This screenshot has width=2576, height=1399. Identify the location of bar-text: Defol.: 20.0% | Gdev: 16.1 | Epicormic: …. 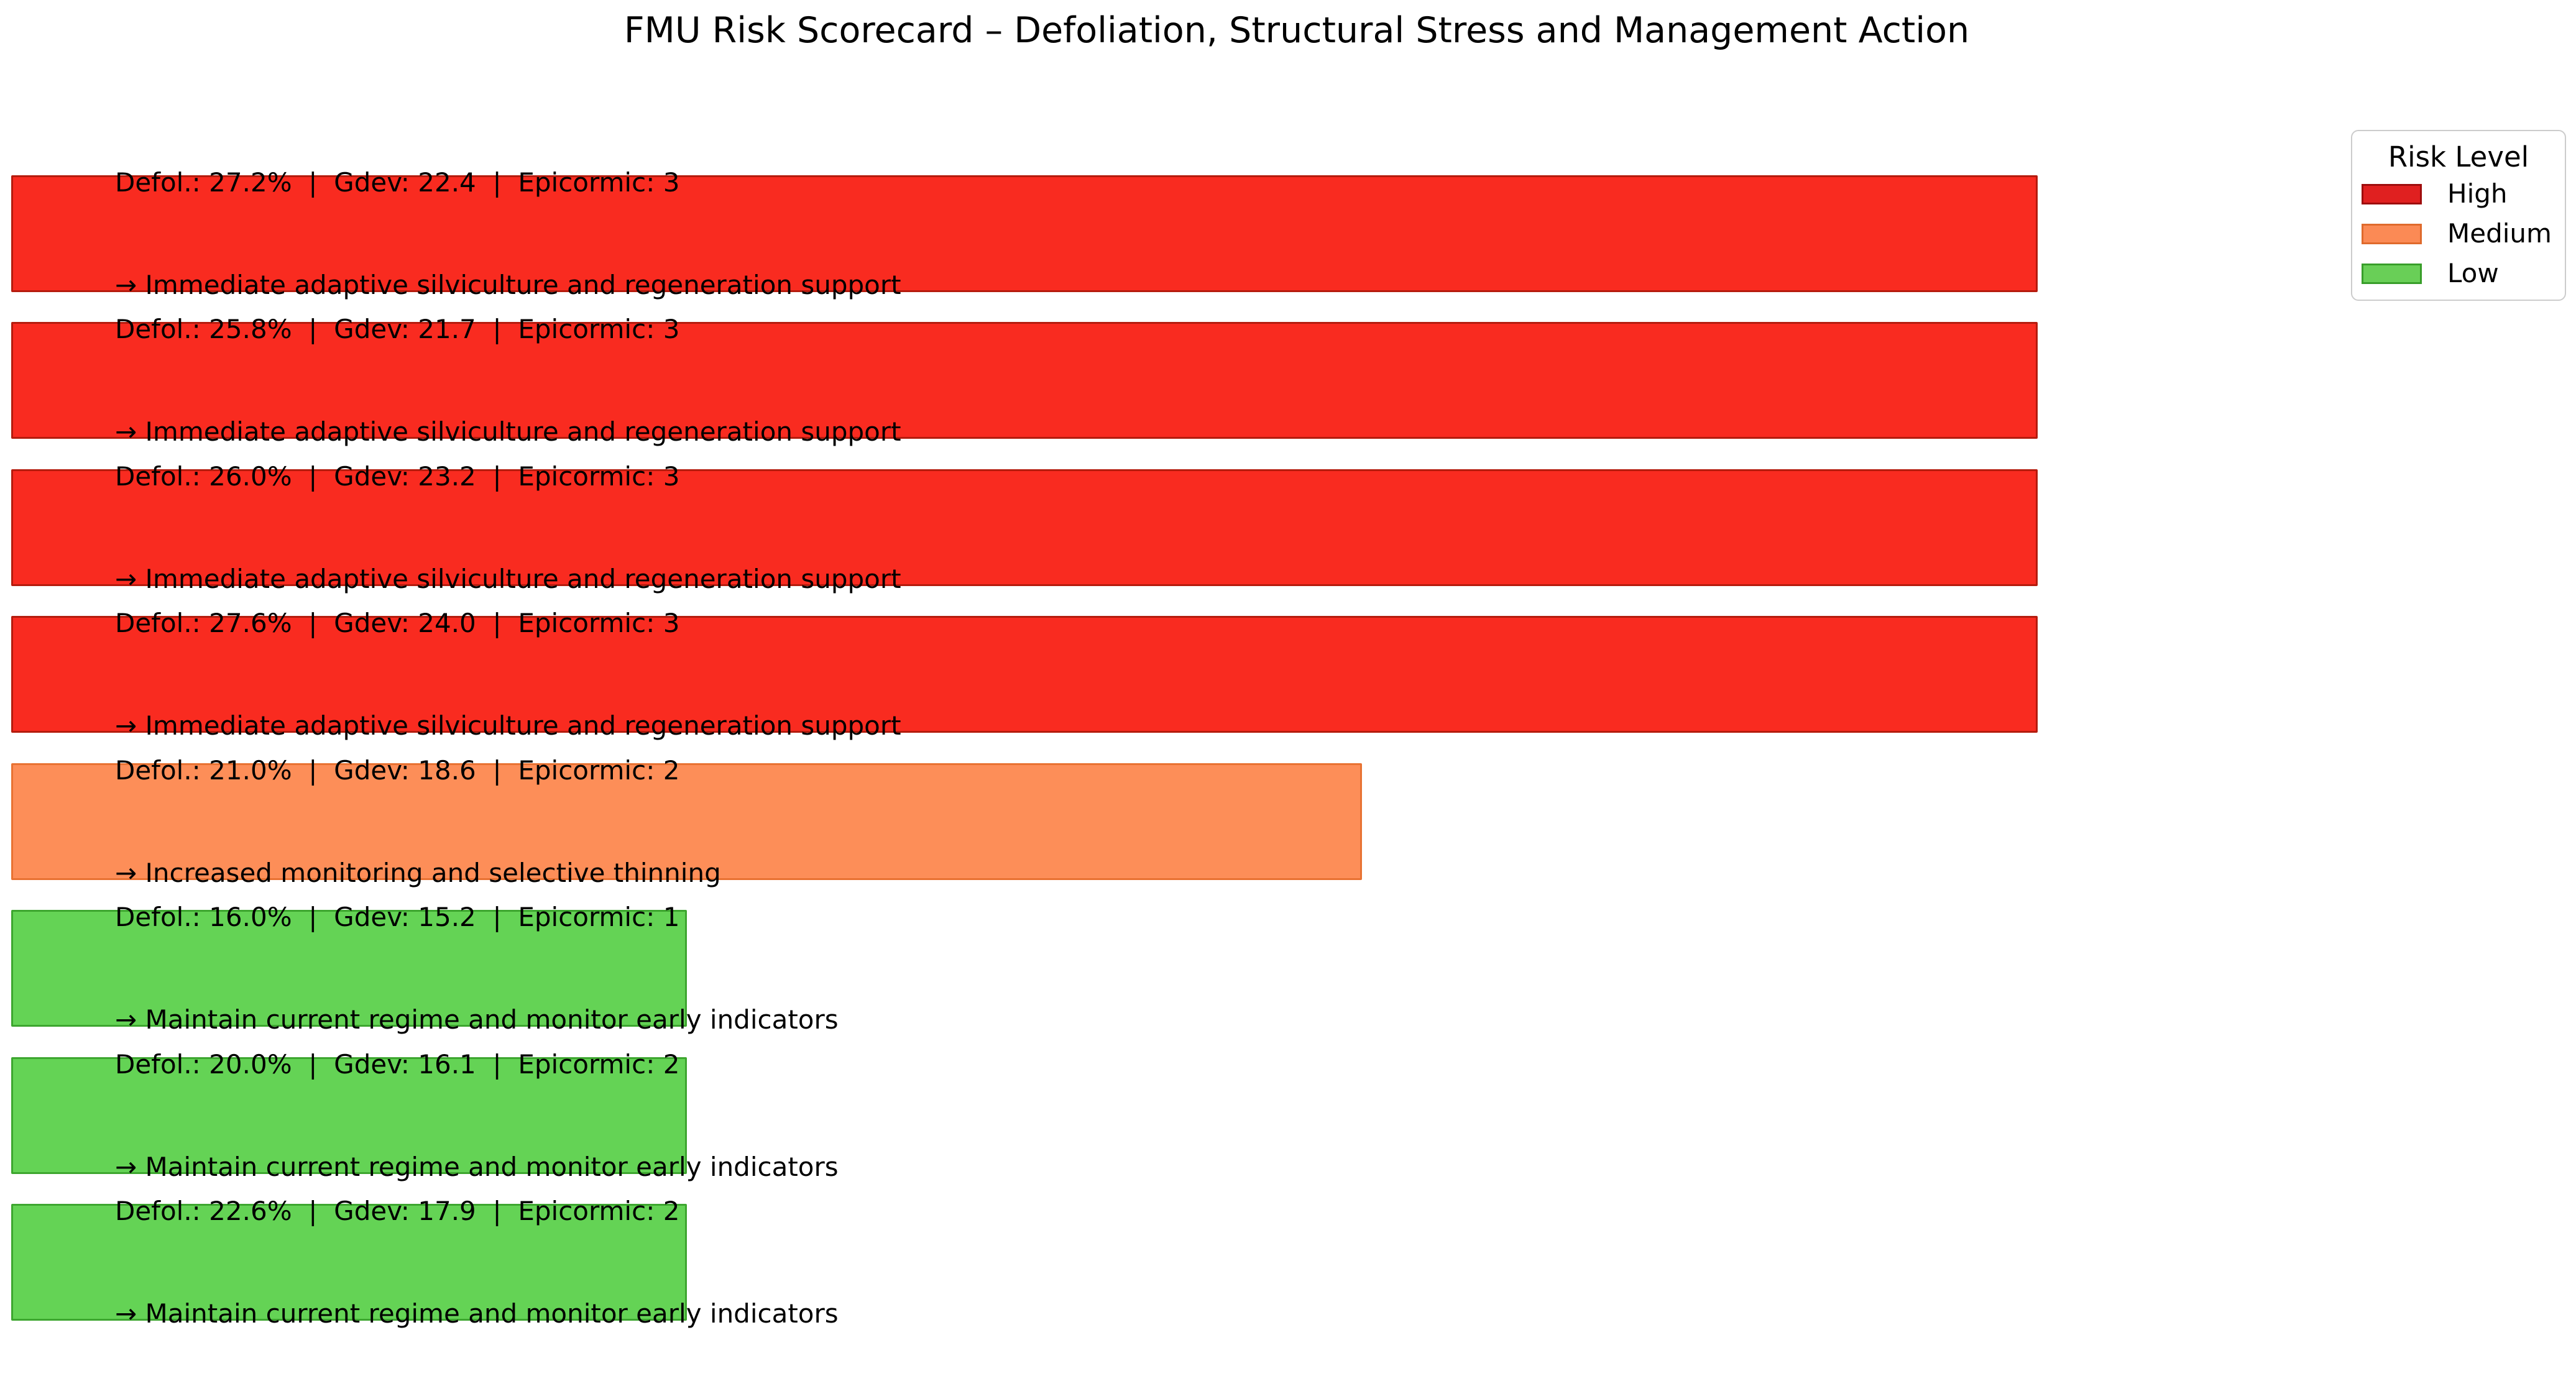
(477, 1115).